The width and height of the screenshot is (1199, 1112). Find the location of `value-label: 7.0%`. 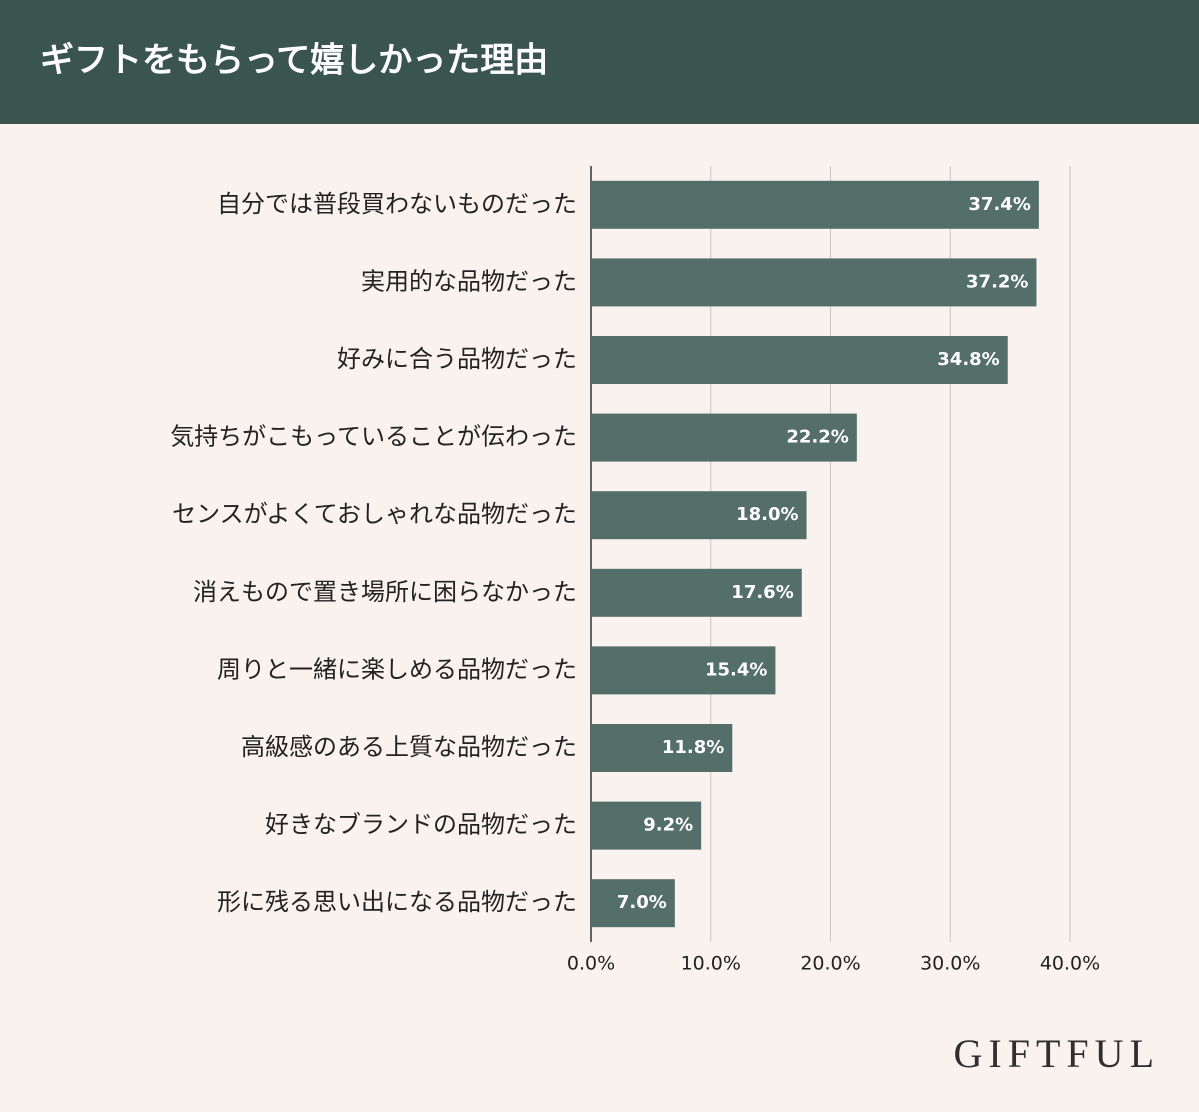

value-label: 7.0% is located at coordinates (642, 902).